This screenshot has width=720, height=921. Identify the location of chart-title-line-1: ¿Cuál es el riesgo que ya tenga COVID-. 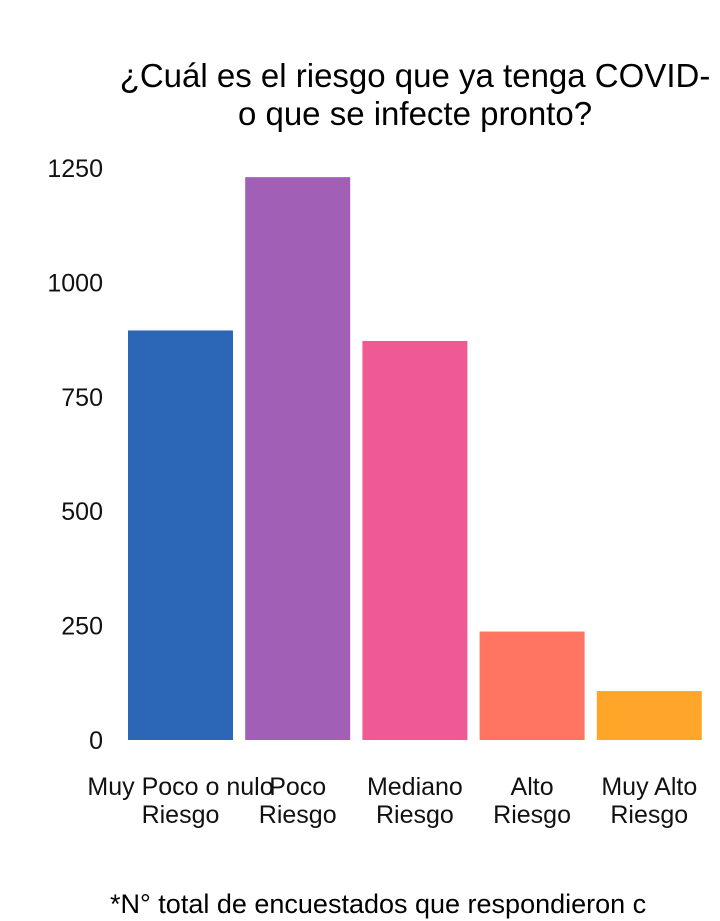
(415, 75).